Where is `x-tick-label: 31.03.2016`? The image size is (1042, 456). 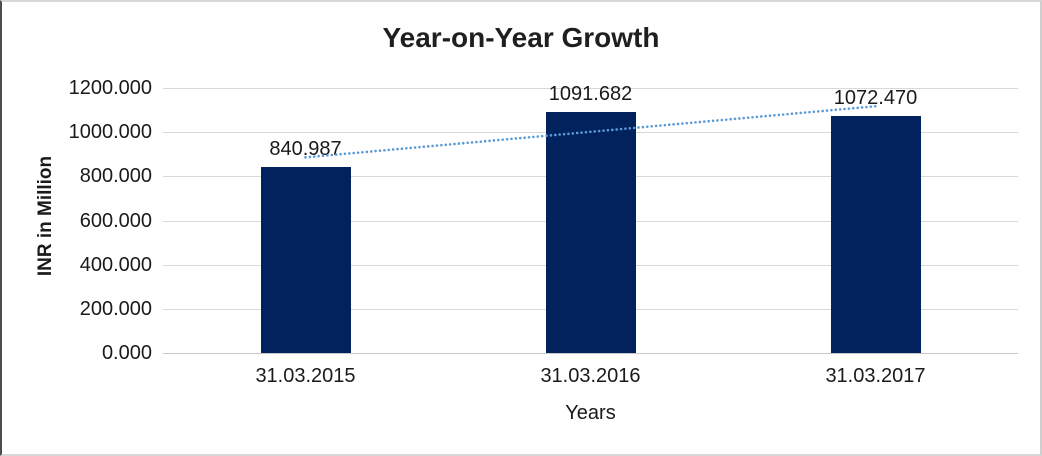 x-tick-label: 31.03.2016 is located at coordinates (590, 376).